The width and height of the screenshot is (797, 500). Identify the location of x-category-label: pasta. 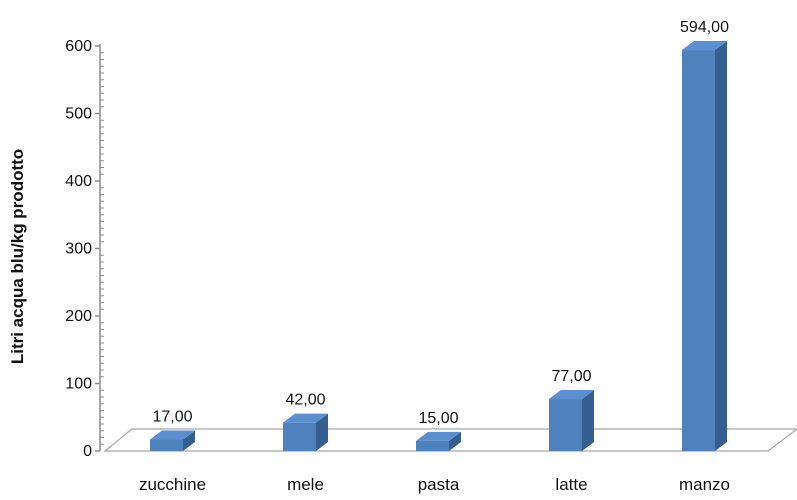
(439, 484).